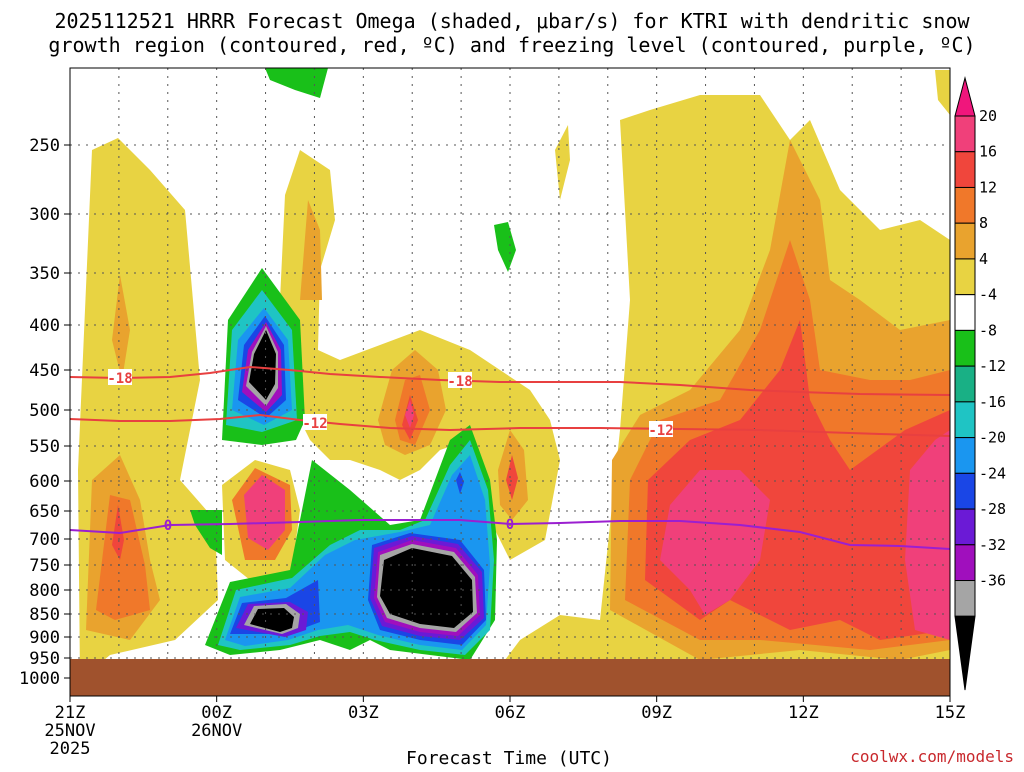 The width and height of the screenshot is (1024, 772). What do you see at coordinates (510, 425) in the screenshot?
I see `contour-minus12` at bounding box center [510, 425].